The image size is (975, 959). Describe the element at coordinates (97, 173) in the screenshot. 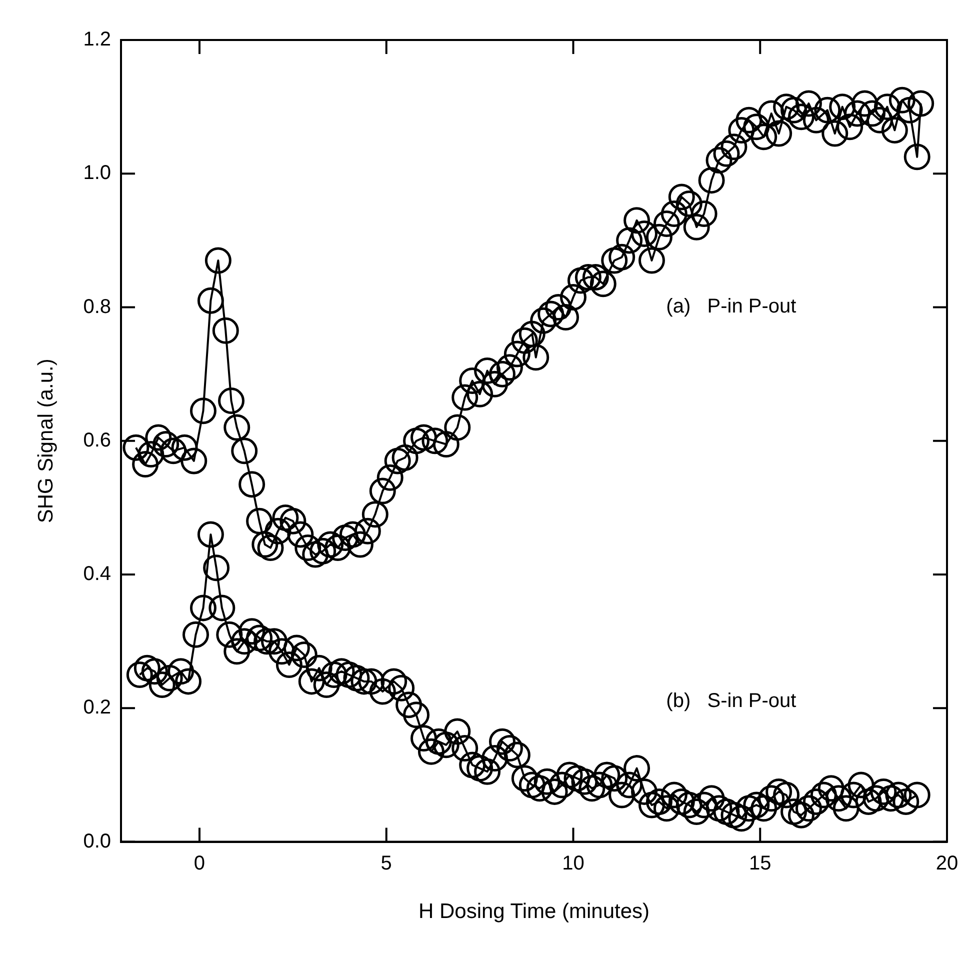

I see `y-tick-label: 1.0` at that location.